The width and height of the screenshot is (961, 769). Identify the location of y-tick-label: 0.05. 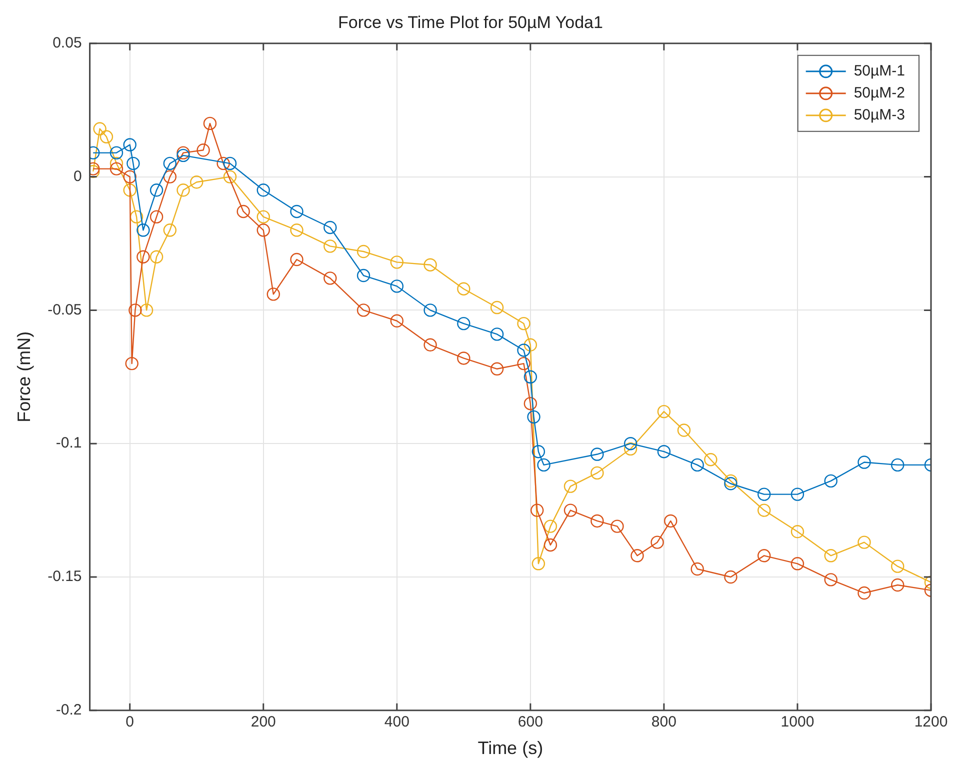
(67, 43).